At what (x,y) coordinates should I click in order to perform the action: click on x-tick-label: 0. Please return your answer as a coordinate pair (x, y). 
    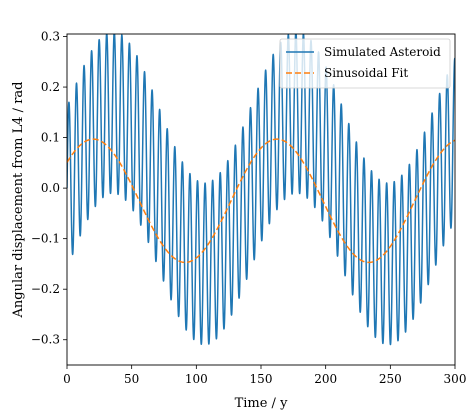
    Looking at the image, I should click on (67, 379).